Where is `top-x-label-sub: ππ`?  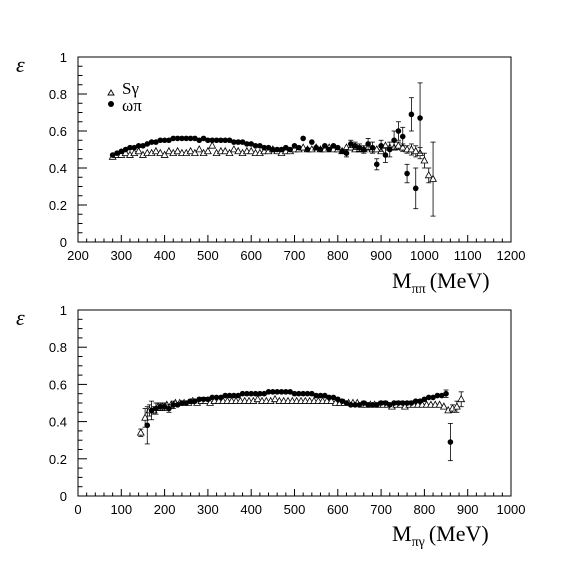 top-x-label-sub: ππ is located at coordinates (419, 289).